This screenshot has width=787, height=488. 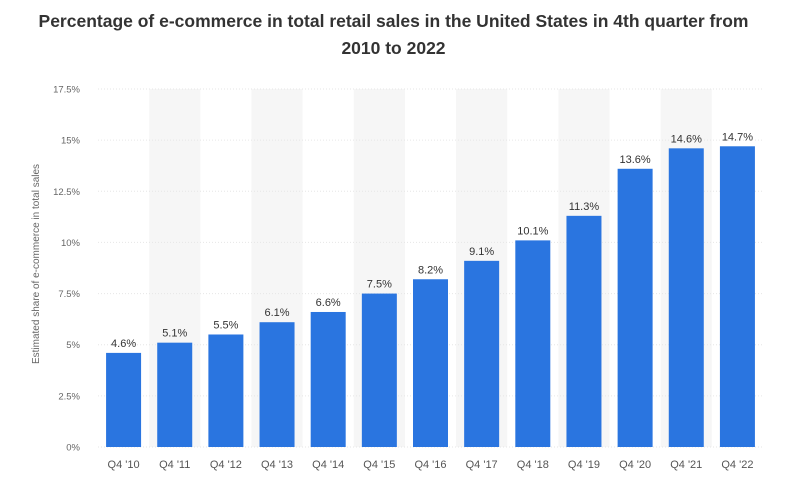 What do you see at coordinates (393, 48) in the screenshot?
I see `chart-title-line-2: 2010 to 2022` at bounding box center [393, 48].